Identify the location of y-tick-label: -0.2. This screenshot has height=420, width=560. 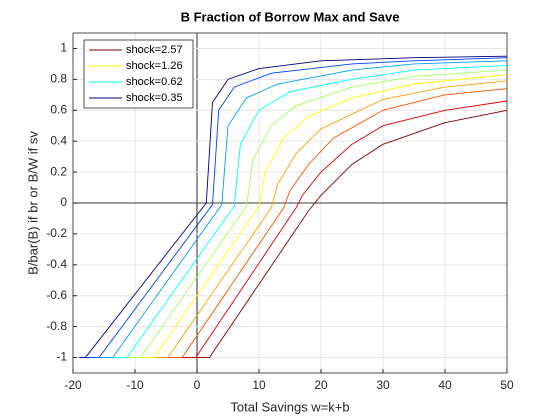
(56, 233).